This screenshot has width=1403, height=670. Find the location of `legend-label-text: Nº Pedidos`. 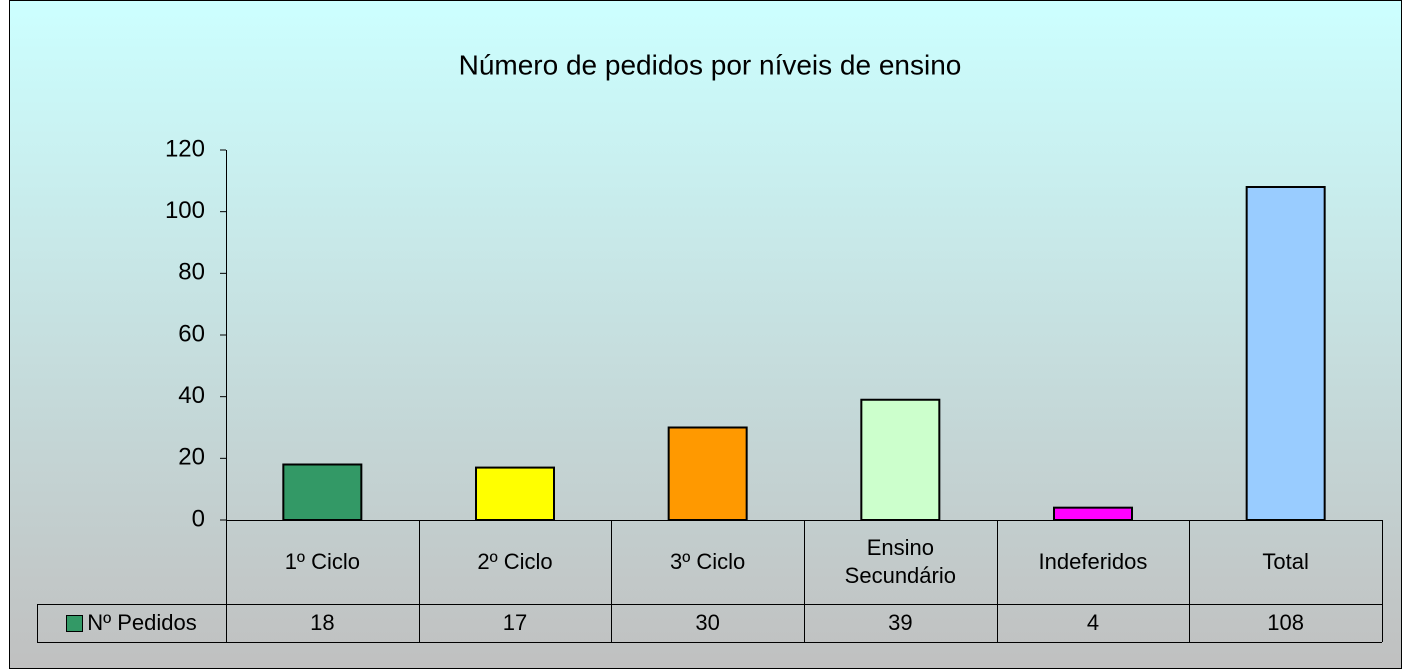

legend-label-text: Nº Pedidos is located at coordinates (142, 622).